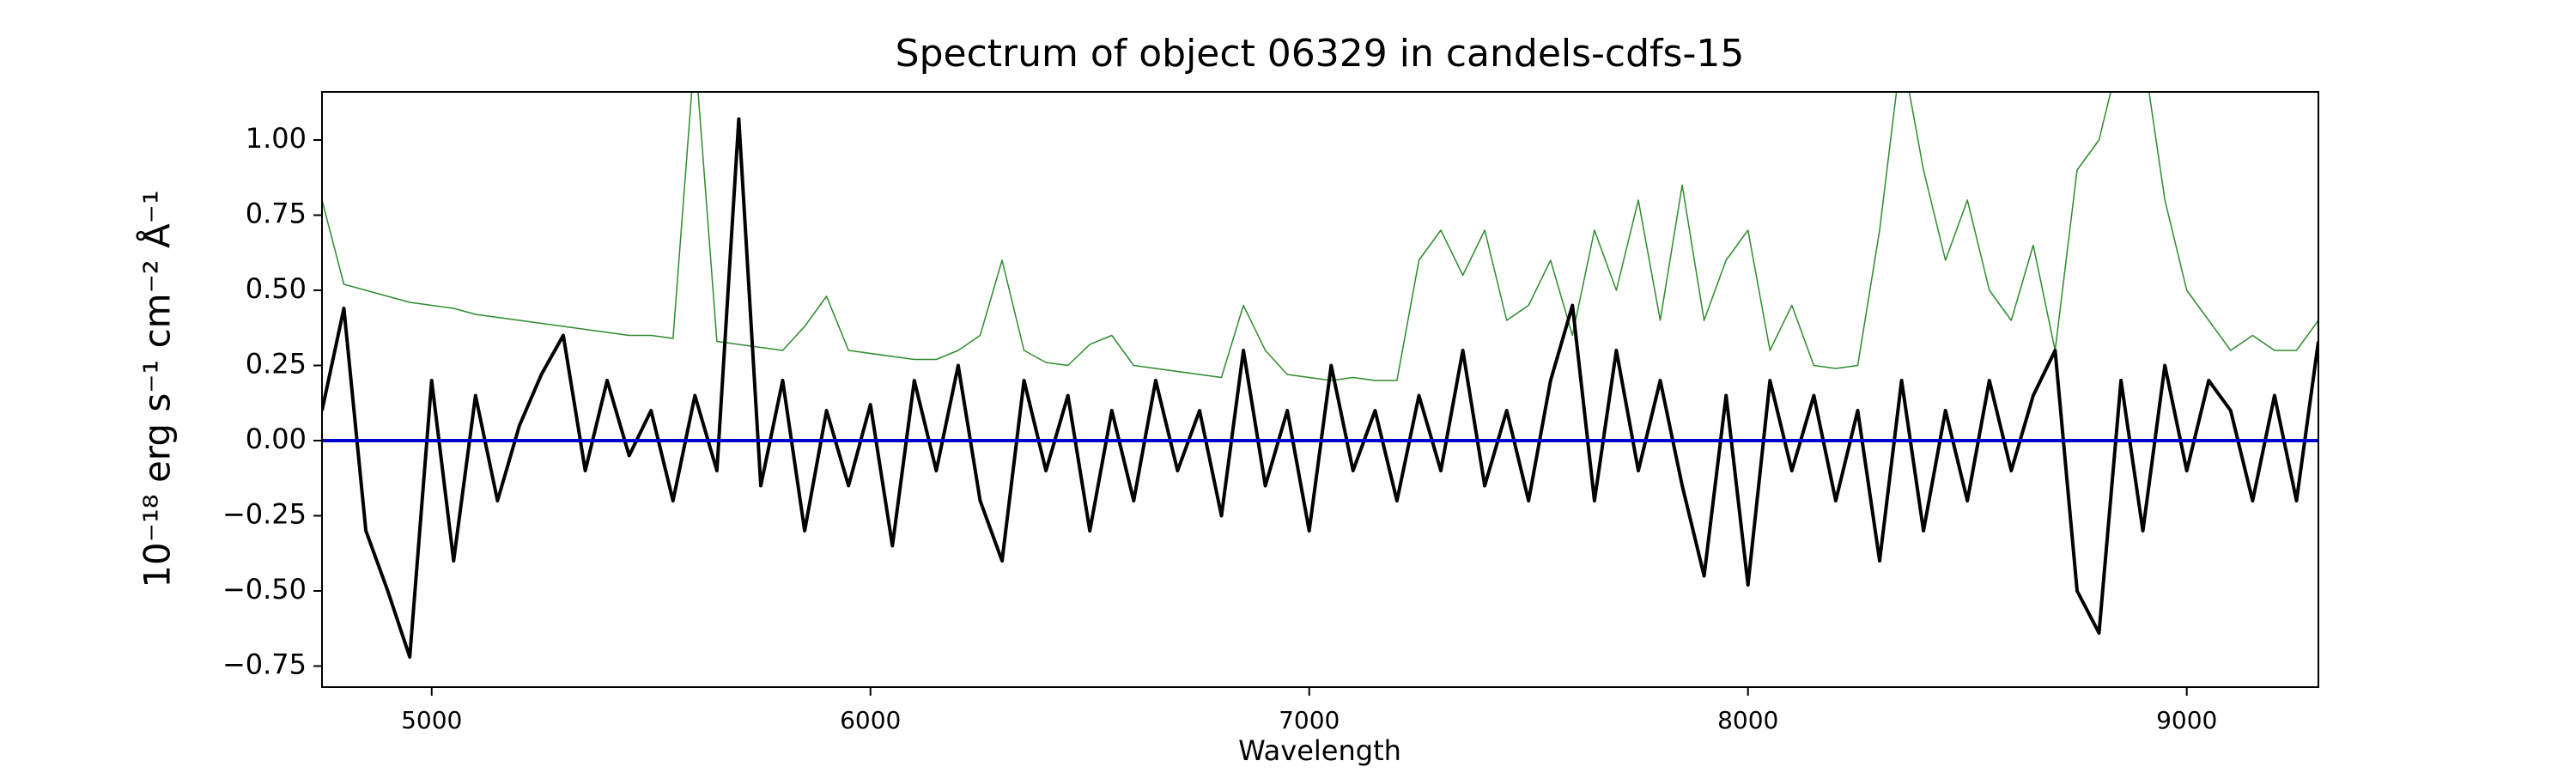 Image resolution: width=2576 pixels, height=773 pixels. Describe the element at coordinates (1319, 750) in the screenshot. I see `x-axis-label: Wavelength` at that location.